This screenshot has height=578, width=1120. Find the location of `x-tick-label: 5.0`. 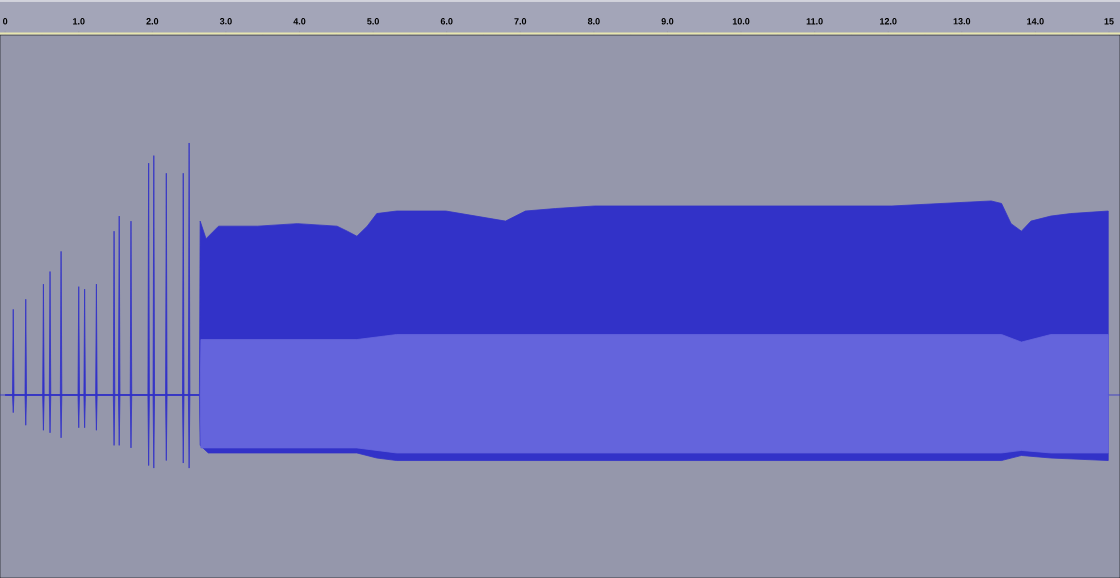

x-tick-label: 5.0 is located at coordinates (373, 21).